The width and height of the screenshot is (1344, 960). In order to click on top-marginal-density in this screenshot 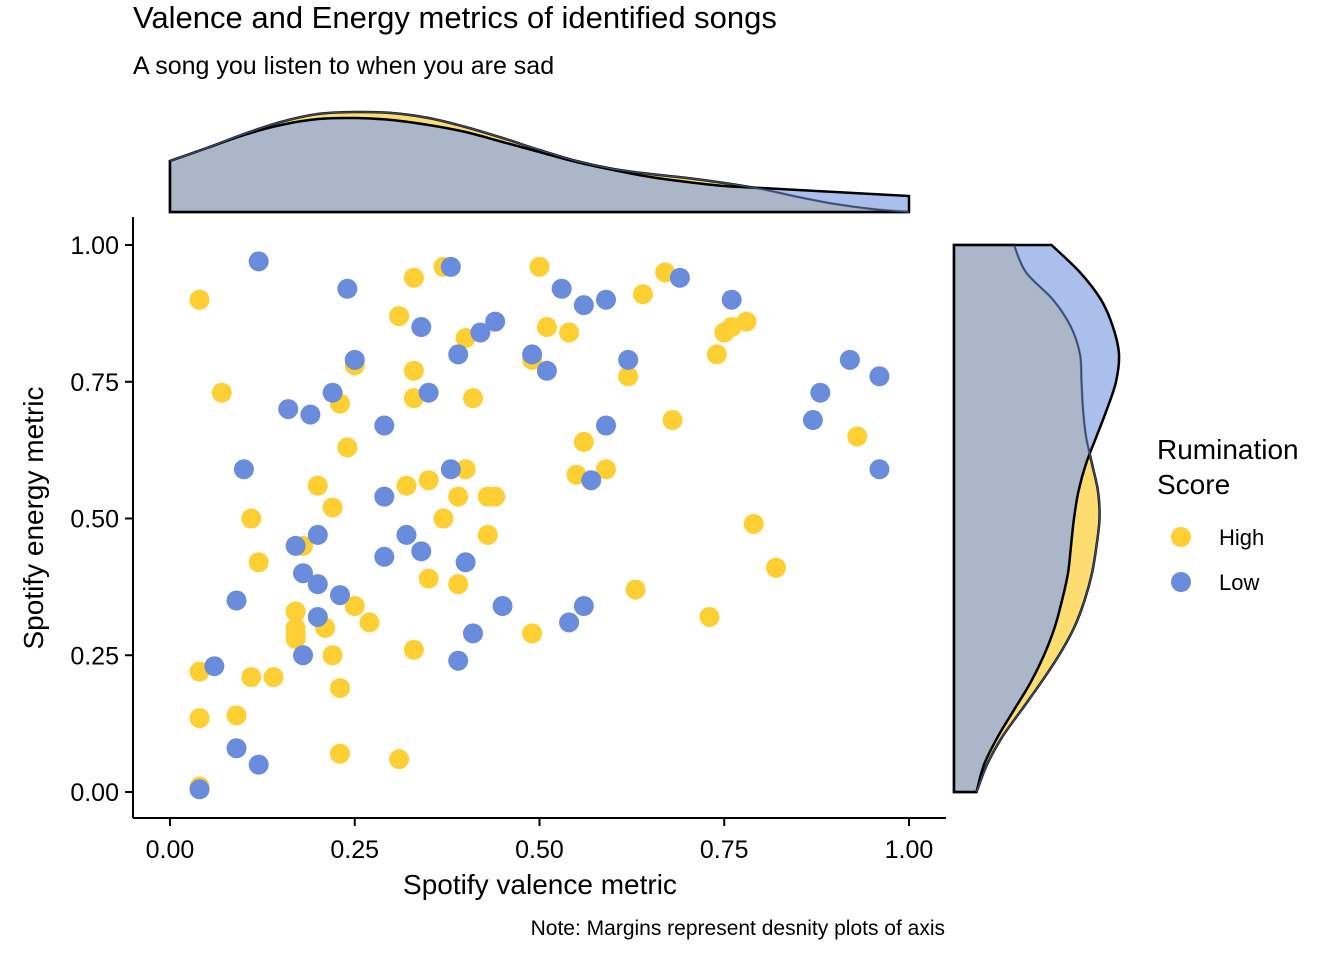, I will do `click(539, 162)`.